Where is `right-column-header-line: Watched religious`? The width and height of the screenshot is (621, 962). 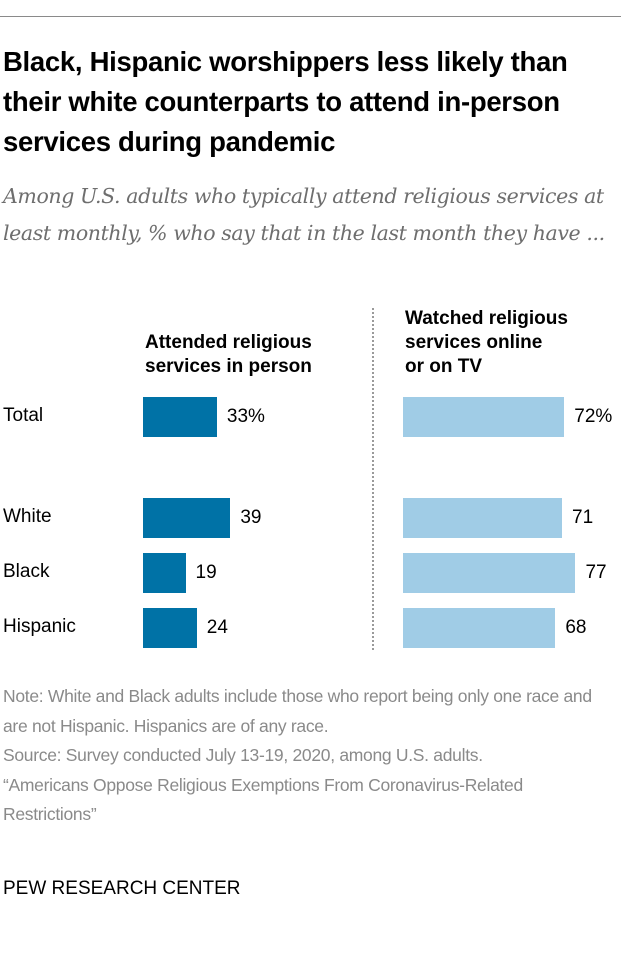
right-column-header-line: Watched religious is located at coordinates (486, 318).